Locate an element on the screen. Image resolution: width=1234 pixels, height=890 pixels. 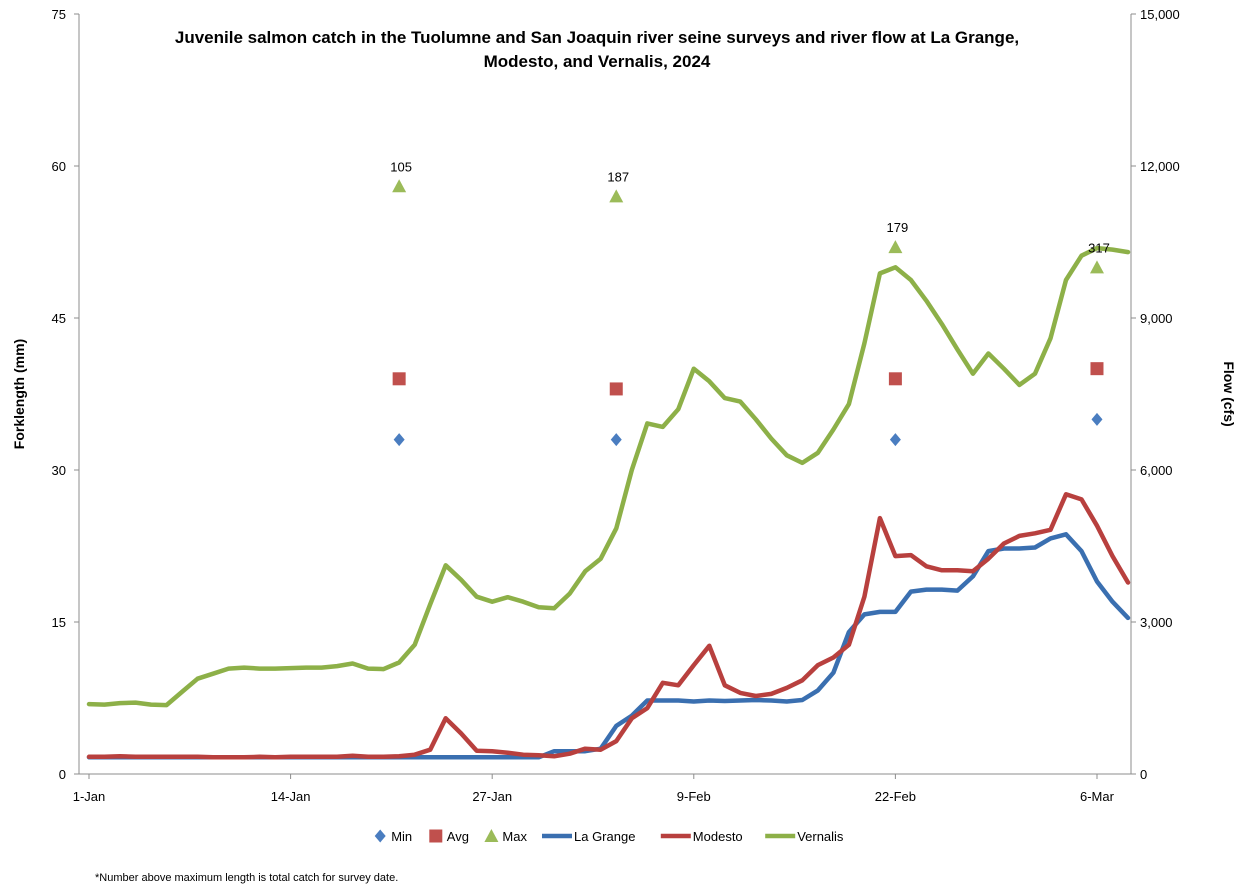
x-tick-label: 27-Jan is located at coordinates (492, 796).